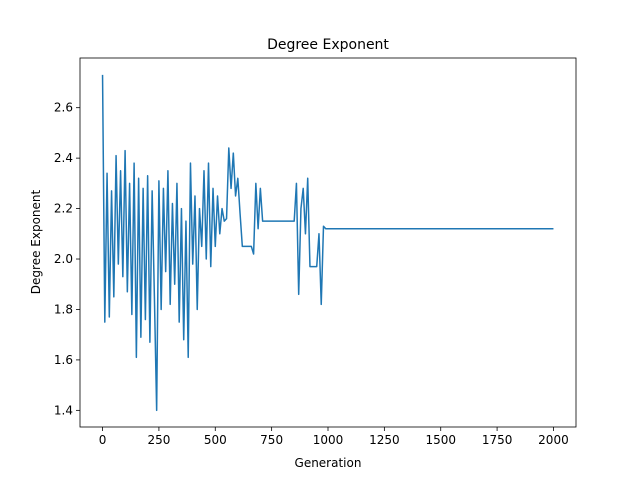 This screenshot has width=640, height=484. I want to click on x-tick-label: 1000, so click(328, 440).